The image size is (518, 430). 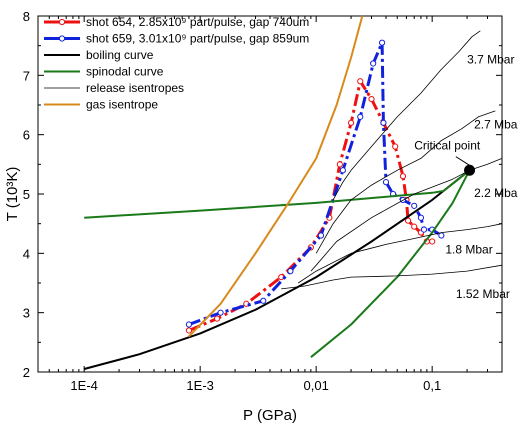 What do you see at coordinates (26, 194) in the screenshot?
I see `y-tick-label: 5` at bounding box center [26, 194].